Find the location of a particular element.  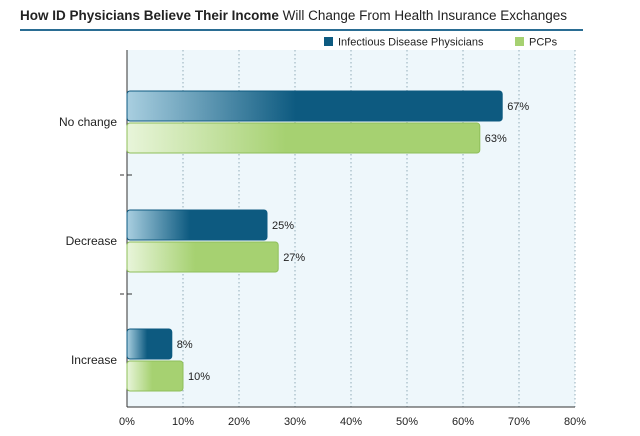

data-label: 25% is located at coordinates (283, 226).